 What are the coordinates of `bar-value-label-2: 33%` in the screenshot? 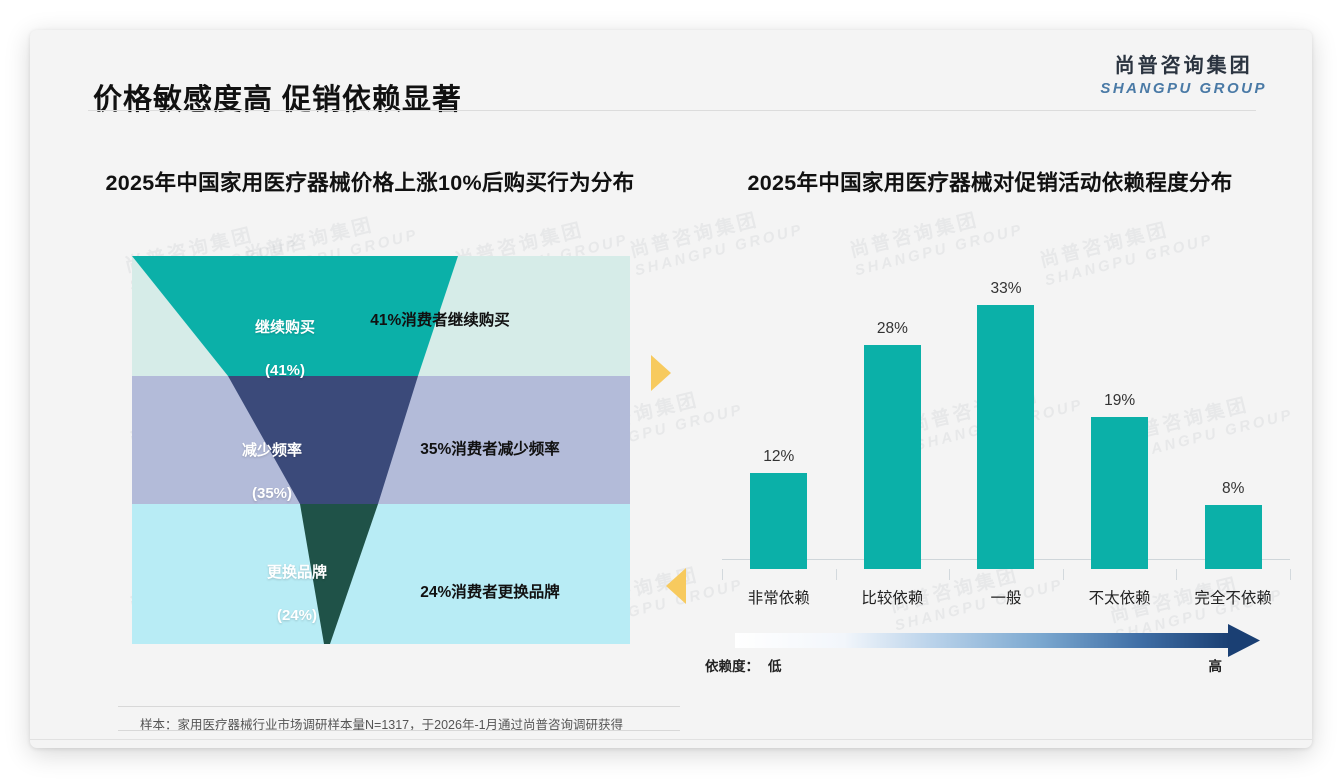 It's located at (1006, 288).